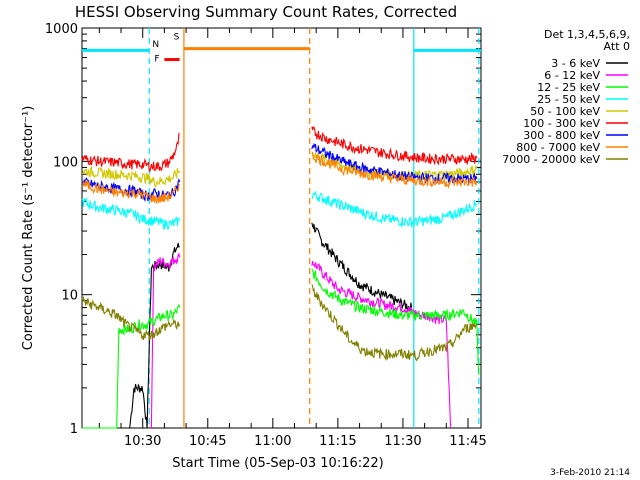 The width and height of the screenshot is (640, 480). Describe the element at coordinates (575, 63) in the screenshot. I see `legend-label: 3 - 6 keV` at that location.